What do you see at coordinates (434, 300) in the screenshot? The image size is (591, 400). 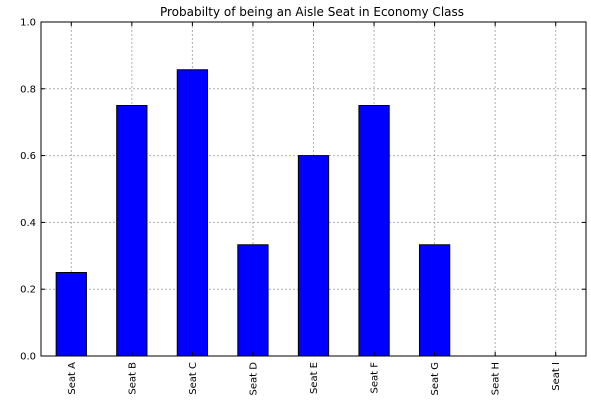 I see `bar-seat-g` at bounding box center [434, 300].